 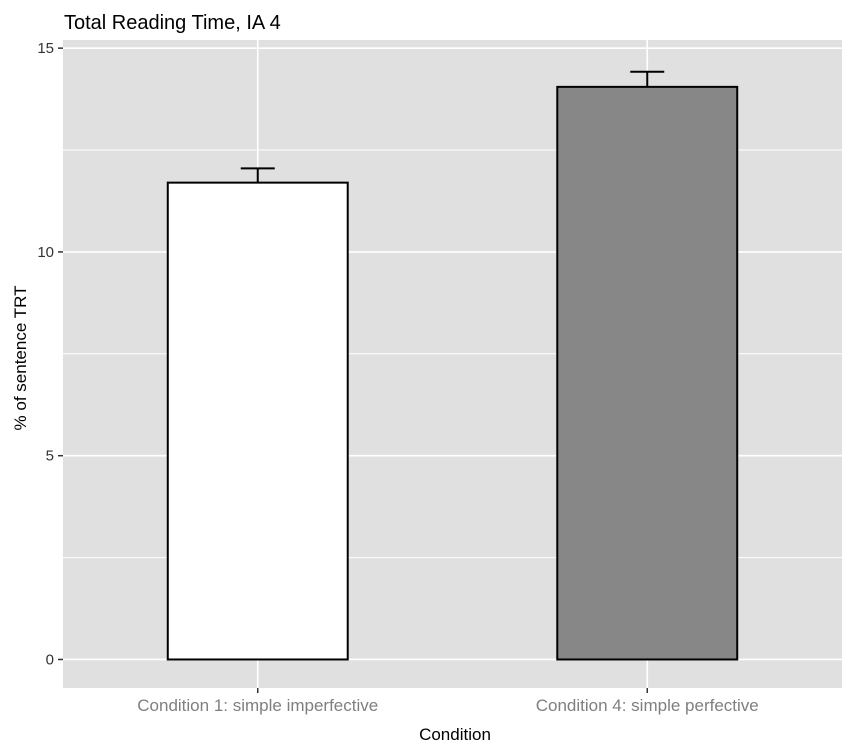 What do you see at coordinates (50, 354) in the screenshot?
I see `y-axis: 0 5 10 15` at bounding box center [50, 354].